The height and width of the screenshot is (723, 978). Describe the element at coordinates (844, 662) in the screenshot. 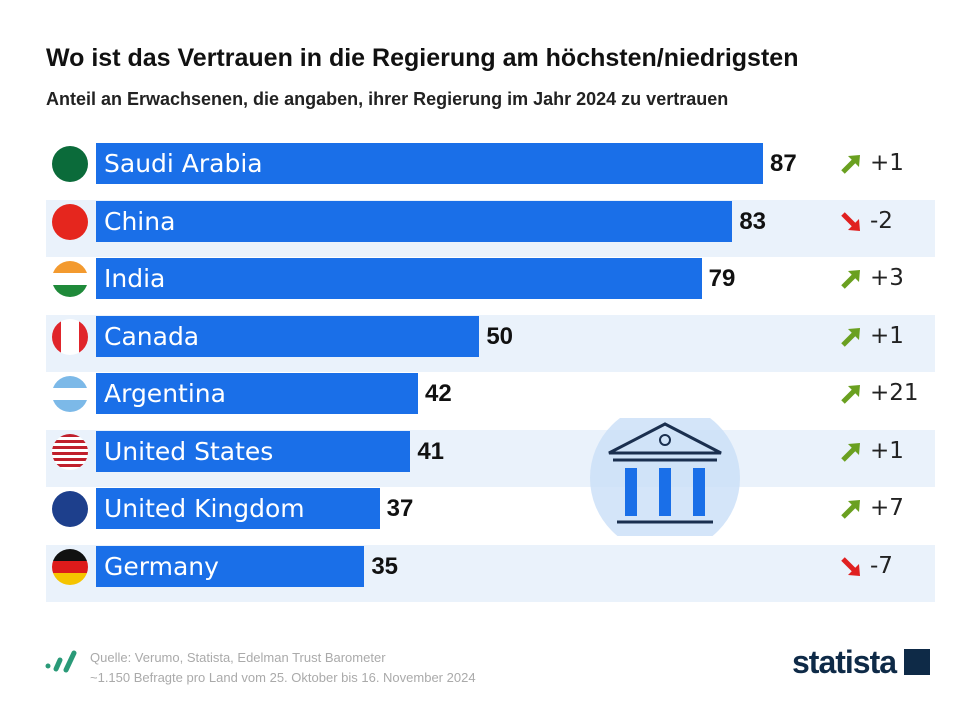

I see `brand-name: statista` at that location.